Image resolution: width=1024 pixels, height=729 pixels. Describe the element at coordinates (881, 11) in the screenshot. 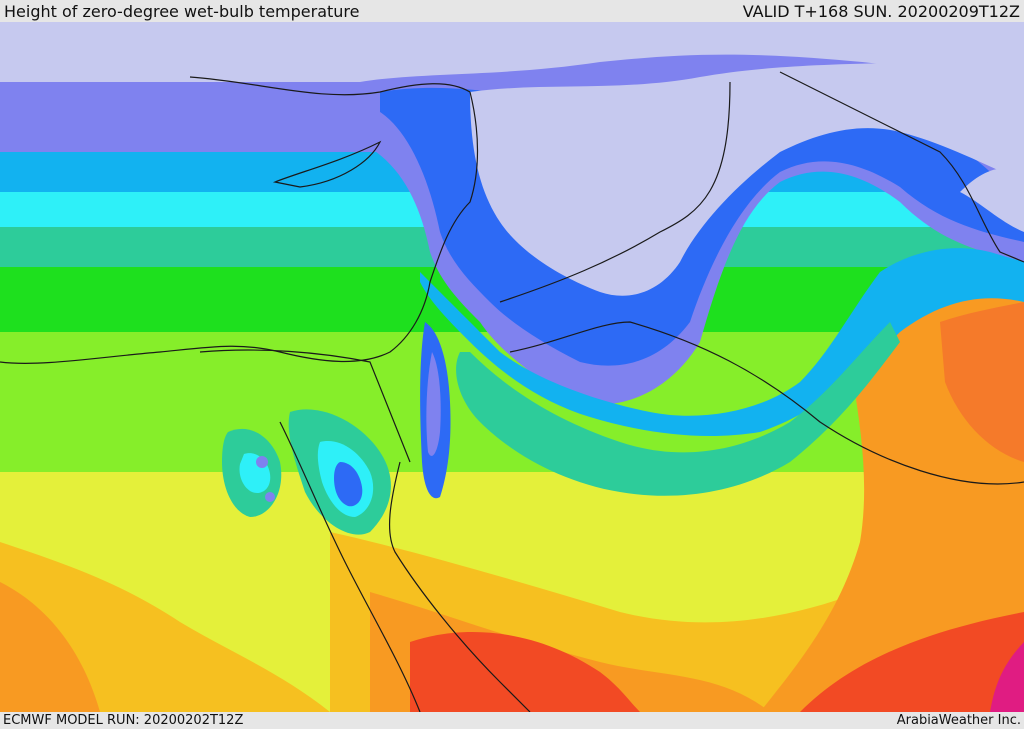

I see `valid-time-label: VALID T+168 SUN. 20200209T12Z` at that location.